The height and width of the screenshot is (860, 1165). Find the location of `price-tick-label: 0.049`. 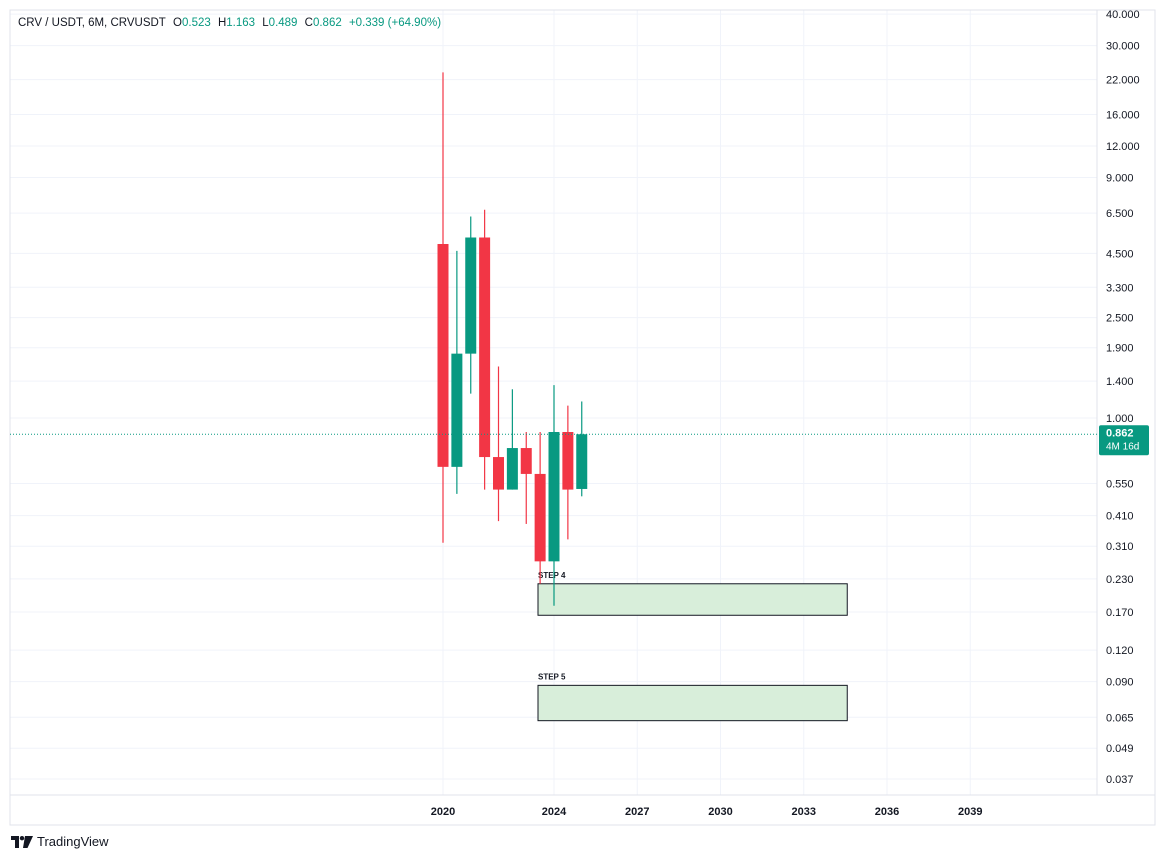

price-tick-label: 0.049 is located at coordinates (1120, 749).